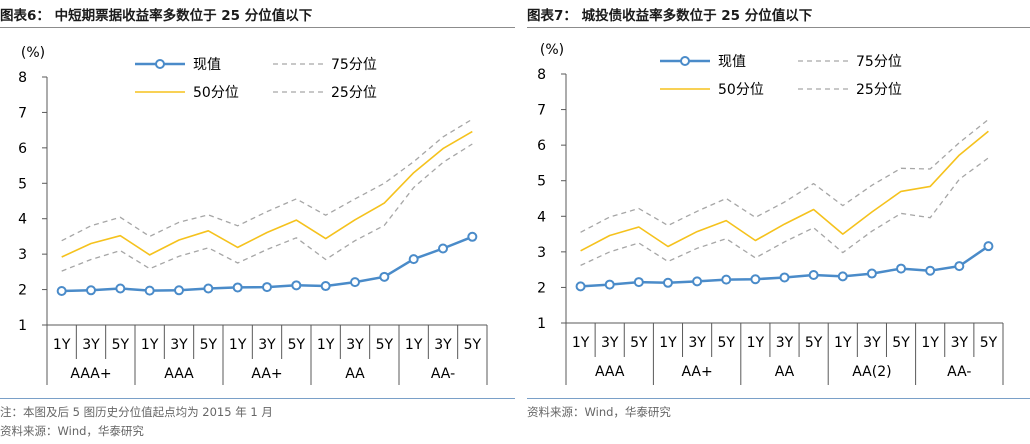 This screenshot has height=444, width=1030. I want to click on group-label-aa: AA, so click(355, 374).